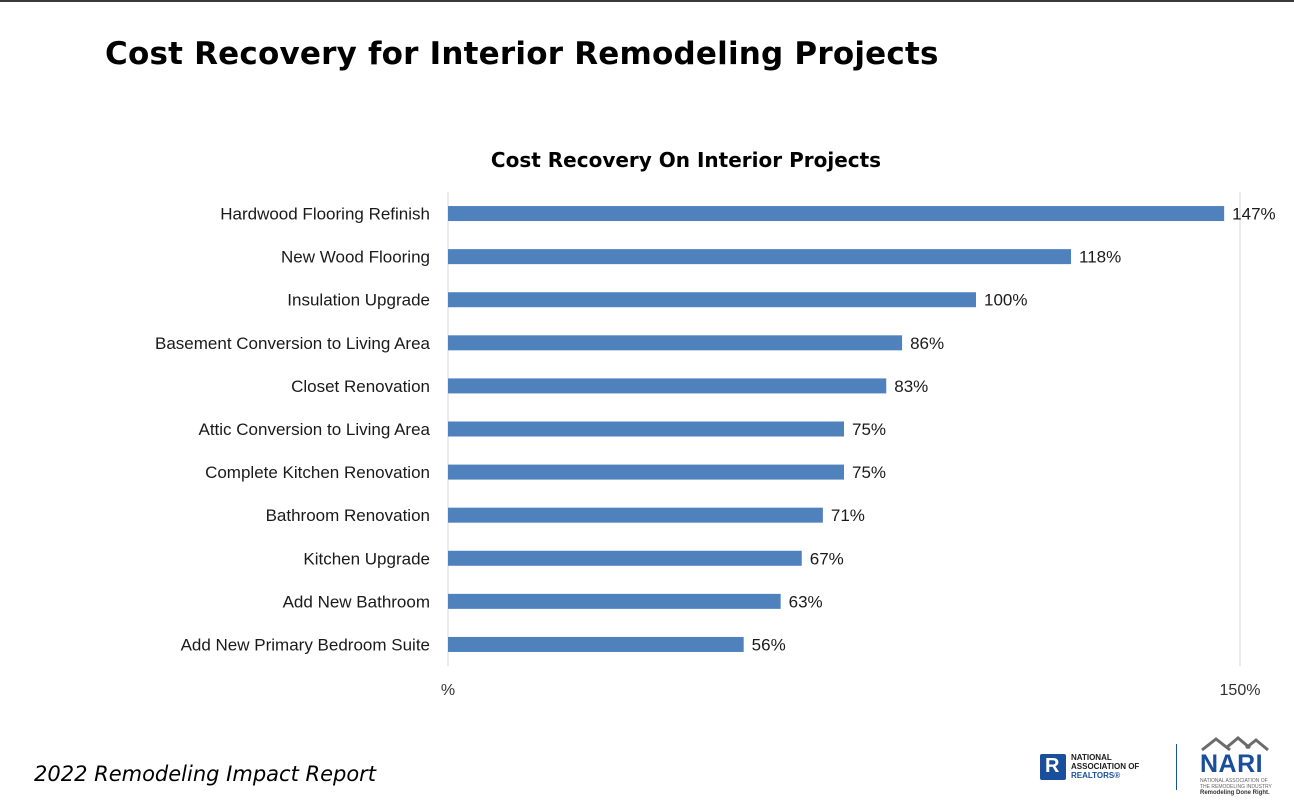 The width and height of the screenshot is (1294, 808). I want to click on data-label: 63%, so click(806, 601).